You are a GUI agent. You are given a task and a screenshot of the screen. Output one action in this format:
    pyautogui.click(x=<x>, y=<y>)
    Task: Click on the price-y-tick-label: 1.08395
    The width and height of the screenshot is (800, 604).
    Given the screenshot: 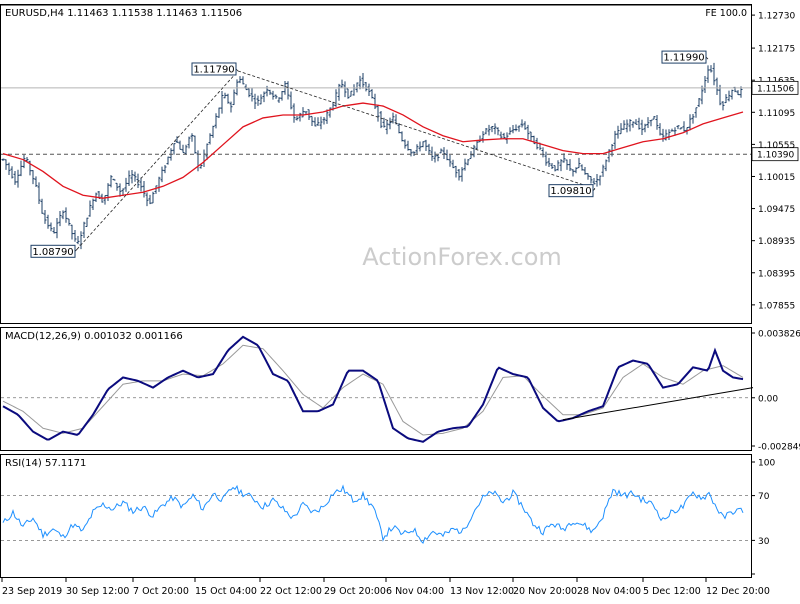 What is the action you would take?
    pyautogui.click(x=776, y=274)
    